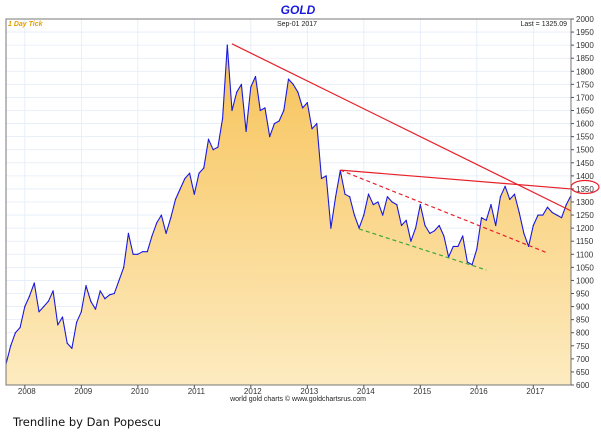  Describe the element at coordinates (585, 176) in the screenshot. I see `y-tick-label: 1400` at that location.